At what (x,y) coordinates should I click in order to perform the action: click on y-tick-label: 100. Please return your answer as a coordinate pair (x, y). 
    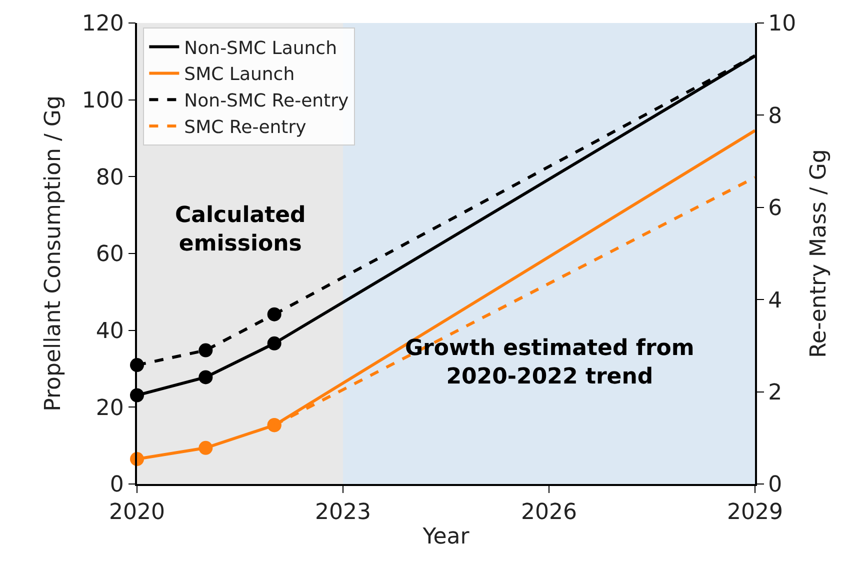
    Looking at the image, I should click on (103, 101).